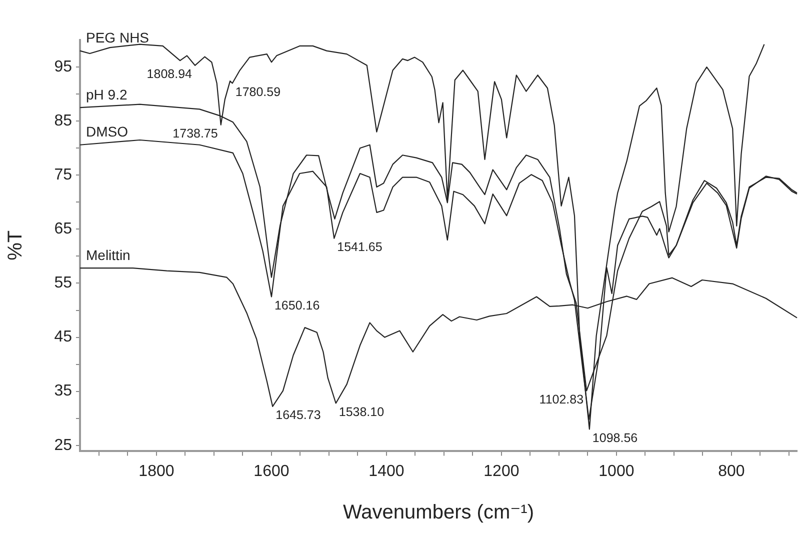 This screenshot has height=533, width=798. Describe the element at coordinates (63, 121) in the screenshot. I see `y-tick-label: 85` at that location.